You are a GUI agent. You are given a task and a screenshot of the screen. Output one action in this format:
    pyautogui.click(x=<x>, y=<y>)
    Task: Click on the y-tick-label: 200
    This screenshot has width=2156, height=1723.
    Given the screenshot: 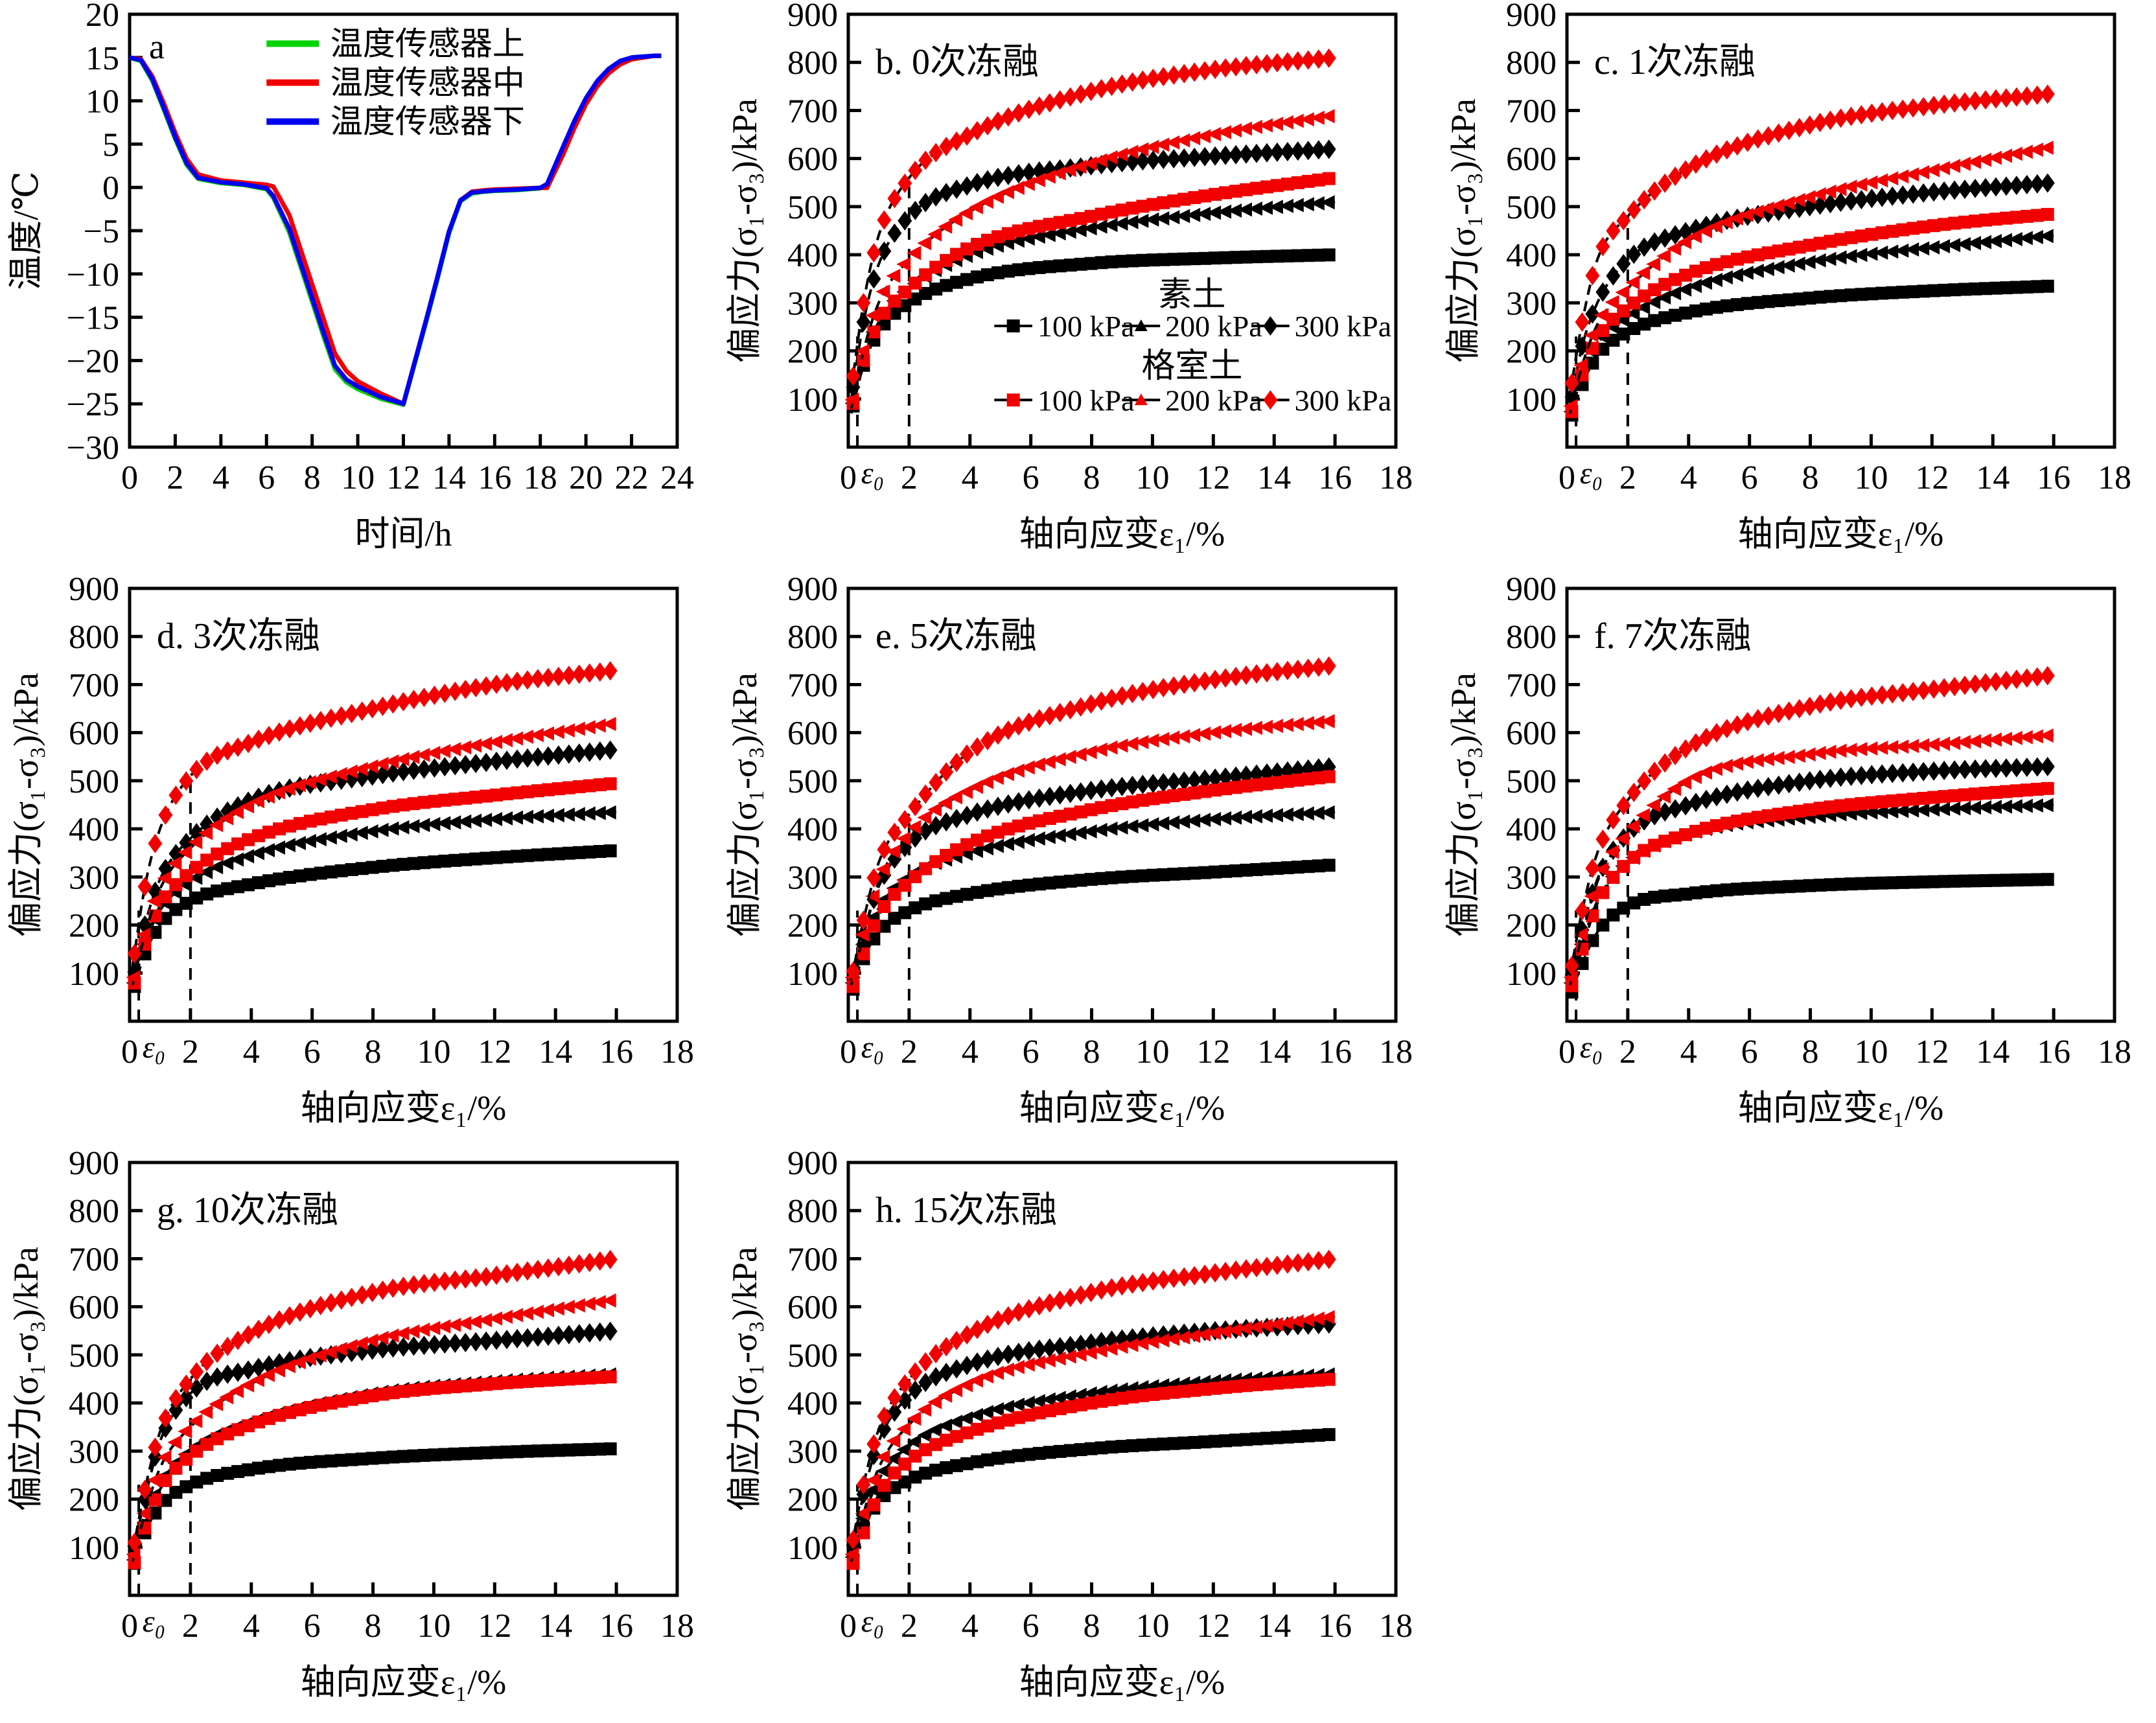 What is the action you would take?
    pyautogui.click(x=1531, y=352)
    